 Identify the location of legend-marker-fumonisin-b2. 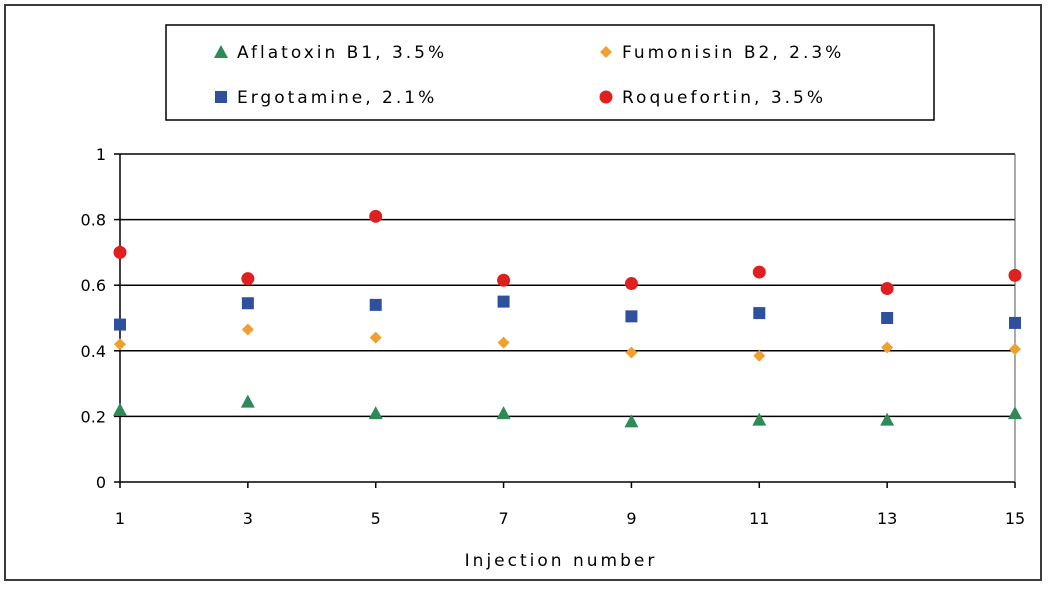
(606, 52).